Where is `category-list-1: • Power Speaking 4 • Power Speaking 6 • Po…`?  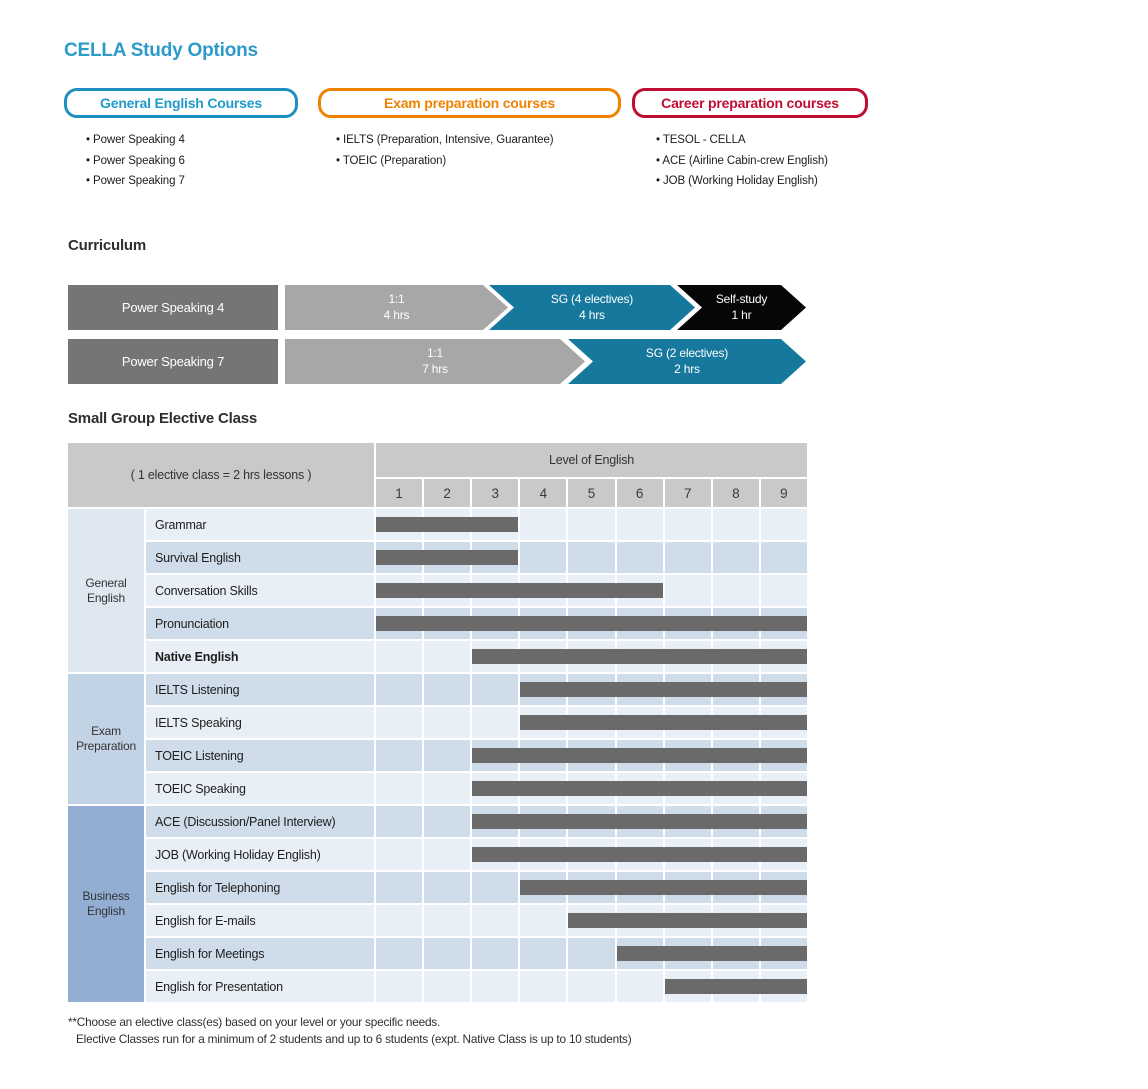 category-list-1: • Power Speaking 4 • Power Speaking 6 • Po… is located at coordinates (135, 161).